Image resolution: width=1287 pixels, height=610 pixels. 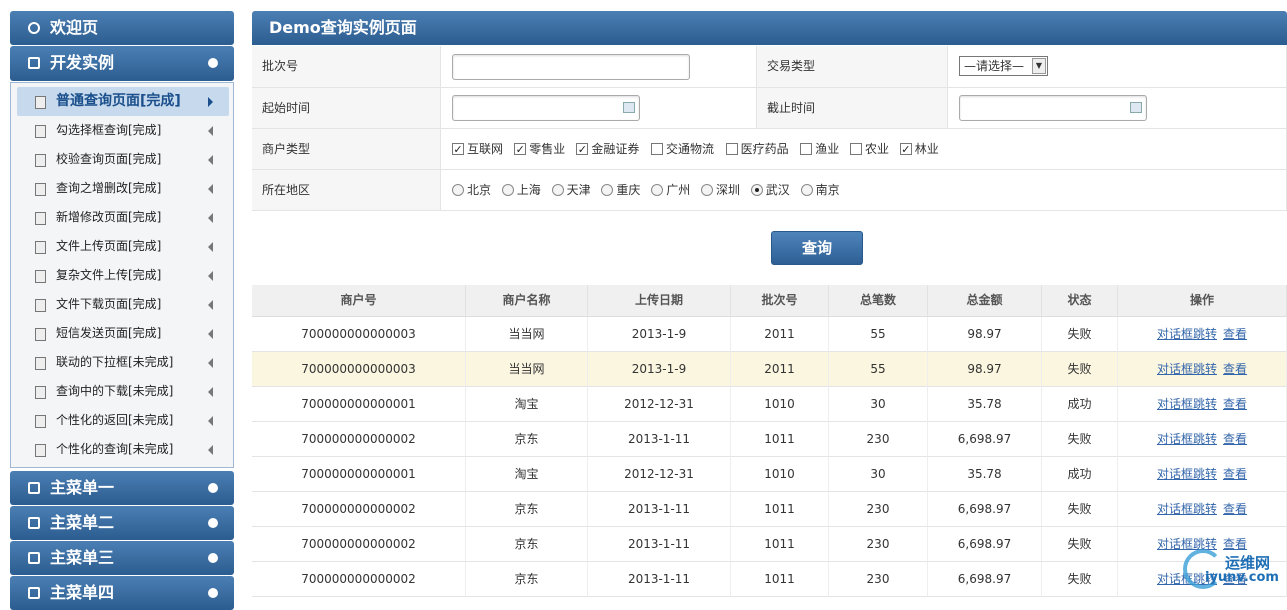 What do you see at coordinates (571, 67) in the screenshot?
I see `batch-input` at bounding box center [571, 67].